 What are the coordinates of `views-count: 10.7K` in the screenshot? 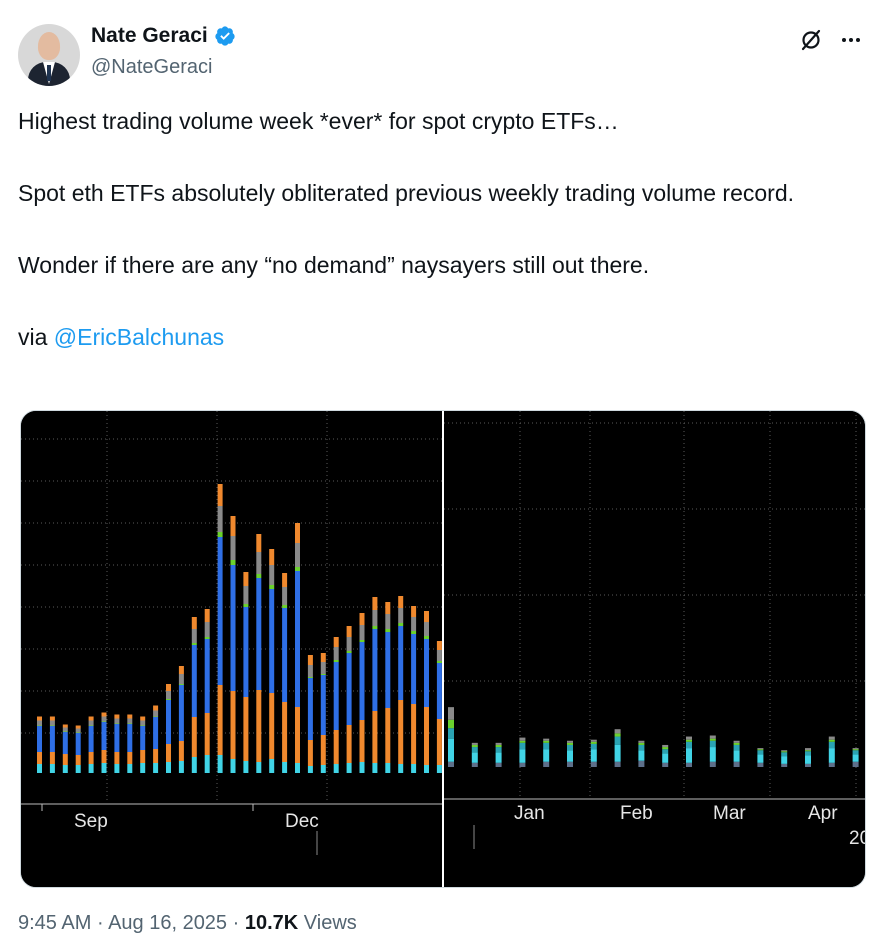 It's located at (271, 923).